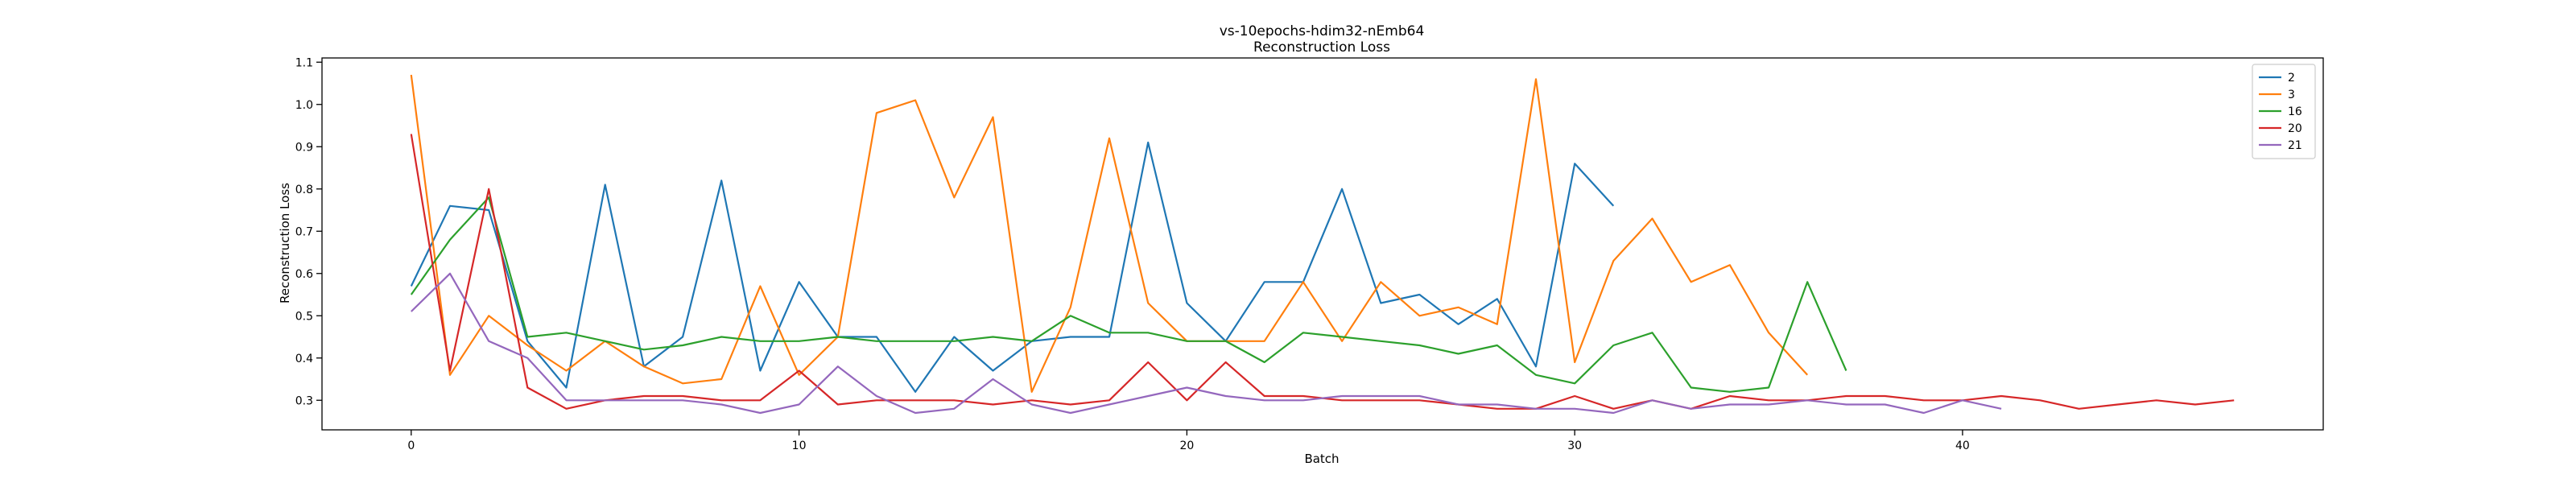 This screenshot has height=487, width=2576. Describe the element at coordinates (304, 274) in the screenshot. I see `y-tick-label: 0.6` at that location.